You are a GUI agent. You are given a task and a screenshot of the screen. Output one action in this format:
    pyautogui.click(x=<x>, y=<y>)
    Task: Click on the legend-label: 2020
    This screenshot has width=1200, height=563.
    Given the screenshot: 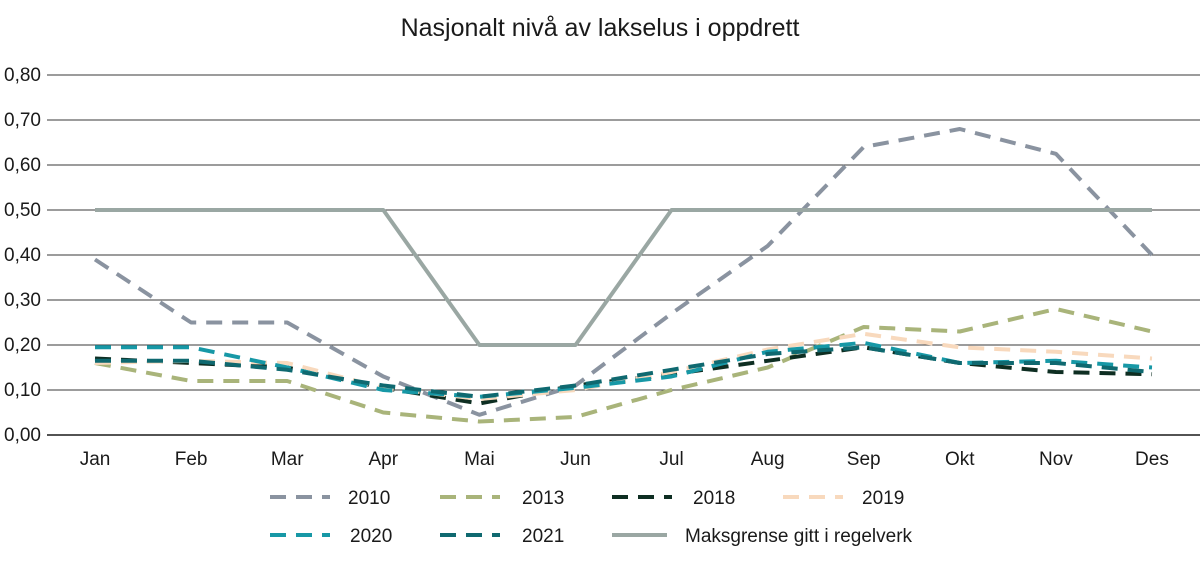 What is the action you would take?
    pyautogui.click(x=371, y=536)
    